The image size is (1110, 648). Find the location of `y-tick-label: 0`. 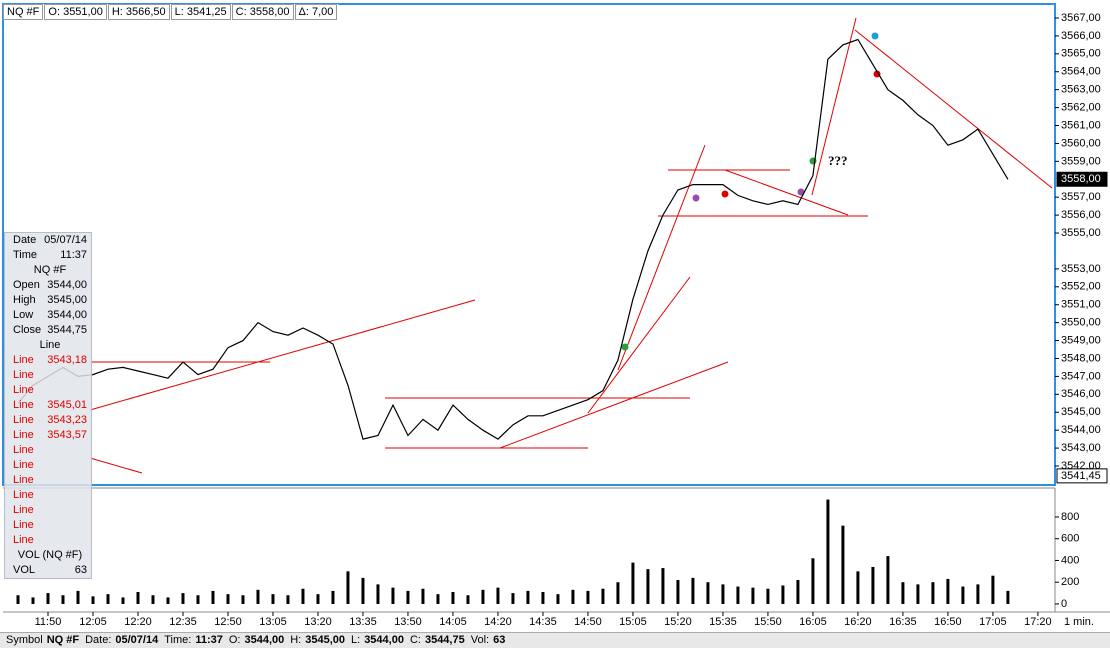

y-tick-label: 0 is located at coordinates (1064, 604).